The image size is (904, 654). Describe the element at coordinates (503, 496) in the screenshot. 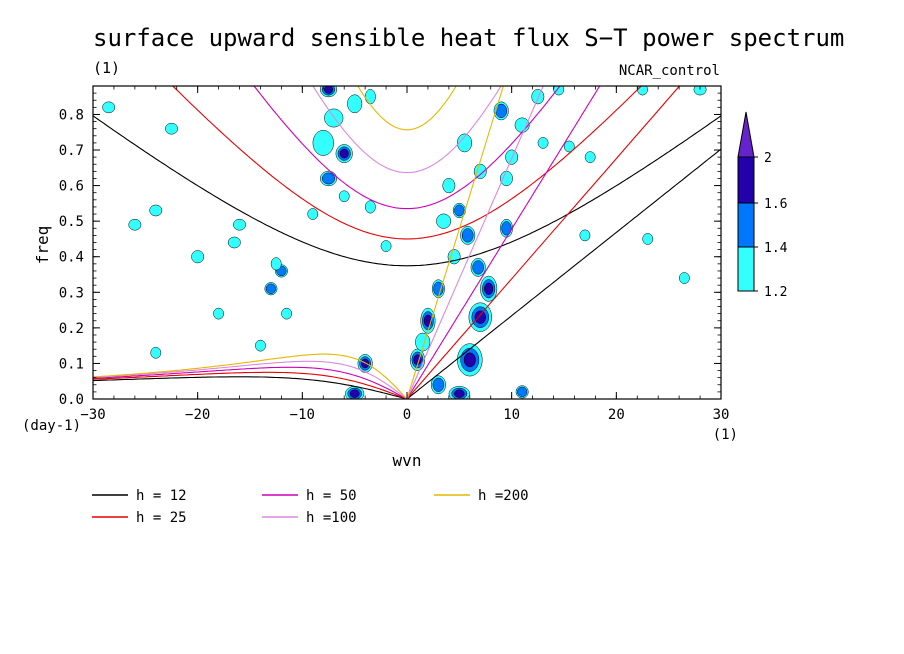

I see `legend-label: h =200` at that location.